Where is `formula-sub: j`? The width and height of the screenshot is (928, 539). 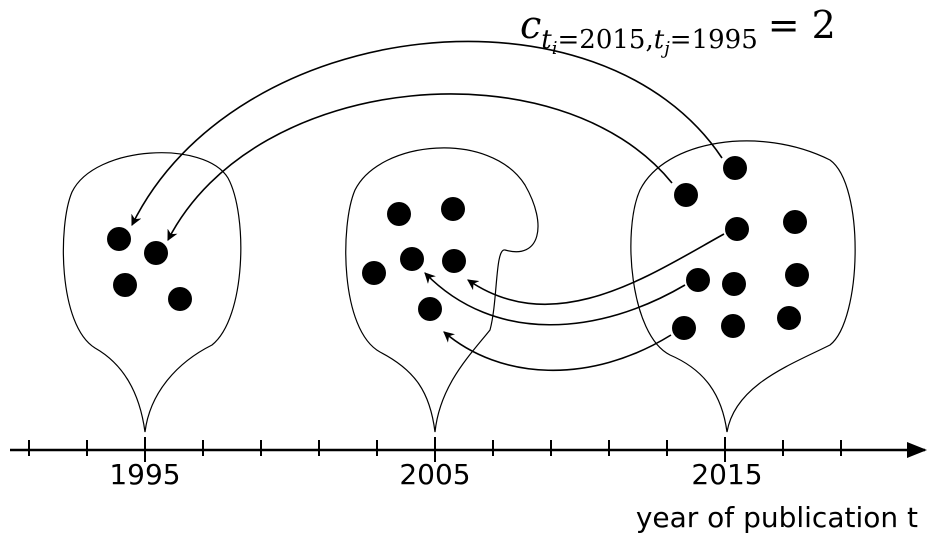 formula-sub: j is located at coordinates (665, 48).